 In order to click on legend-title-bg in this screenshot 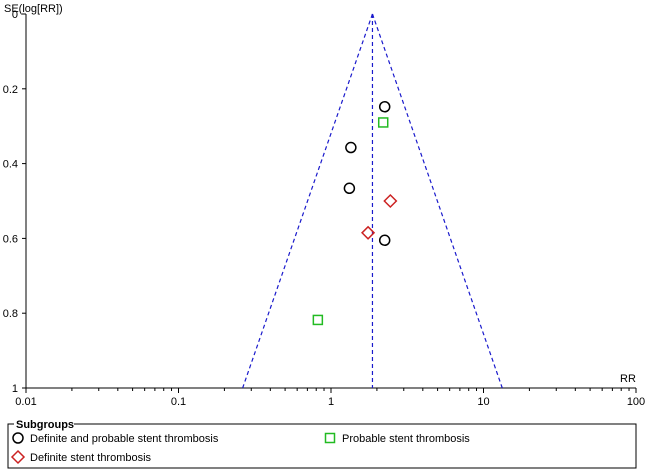, I will do `click(44, 424)`.